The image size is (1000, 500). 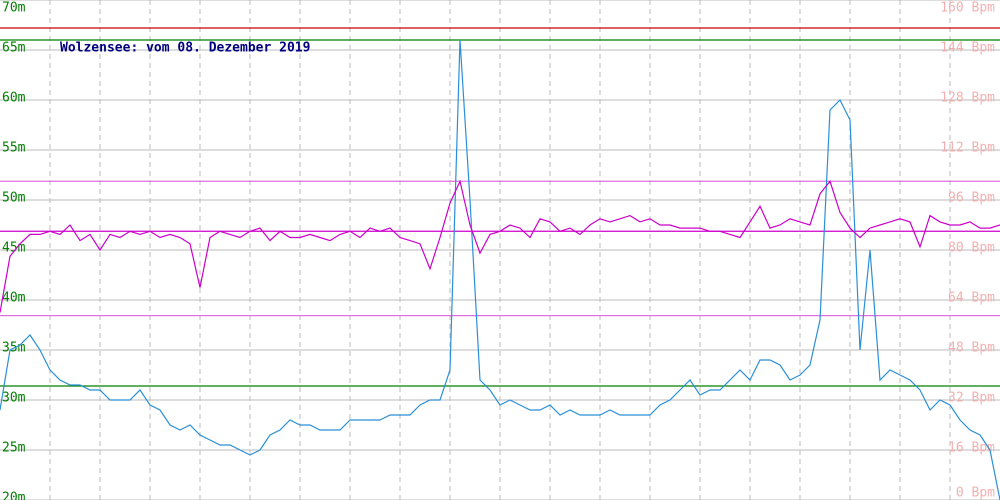 I want to click on y2-tick-label: 128 Bpm, so click(x=967, y=98).